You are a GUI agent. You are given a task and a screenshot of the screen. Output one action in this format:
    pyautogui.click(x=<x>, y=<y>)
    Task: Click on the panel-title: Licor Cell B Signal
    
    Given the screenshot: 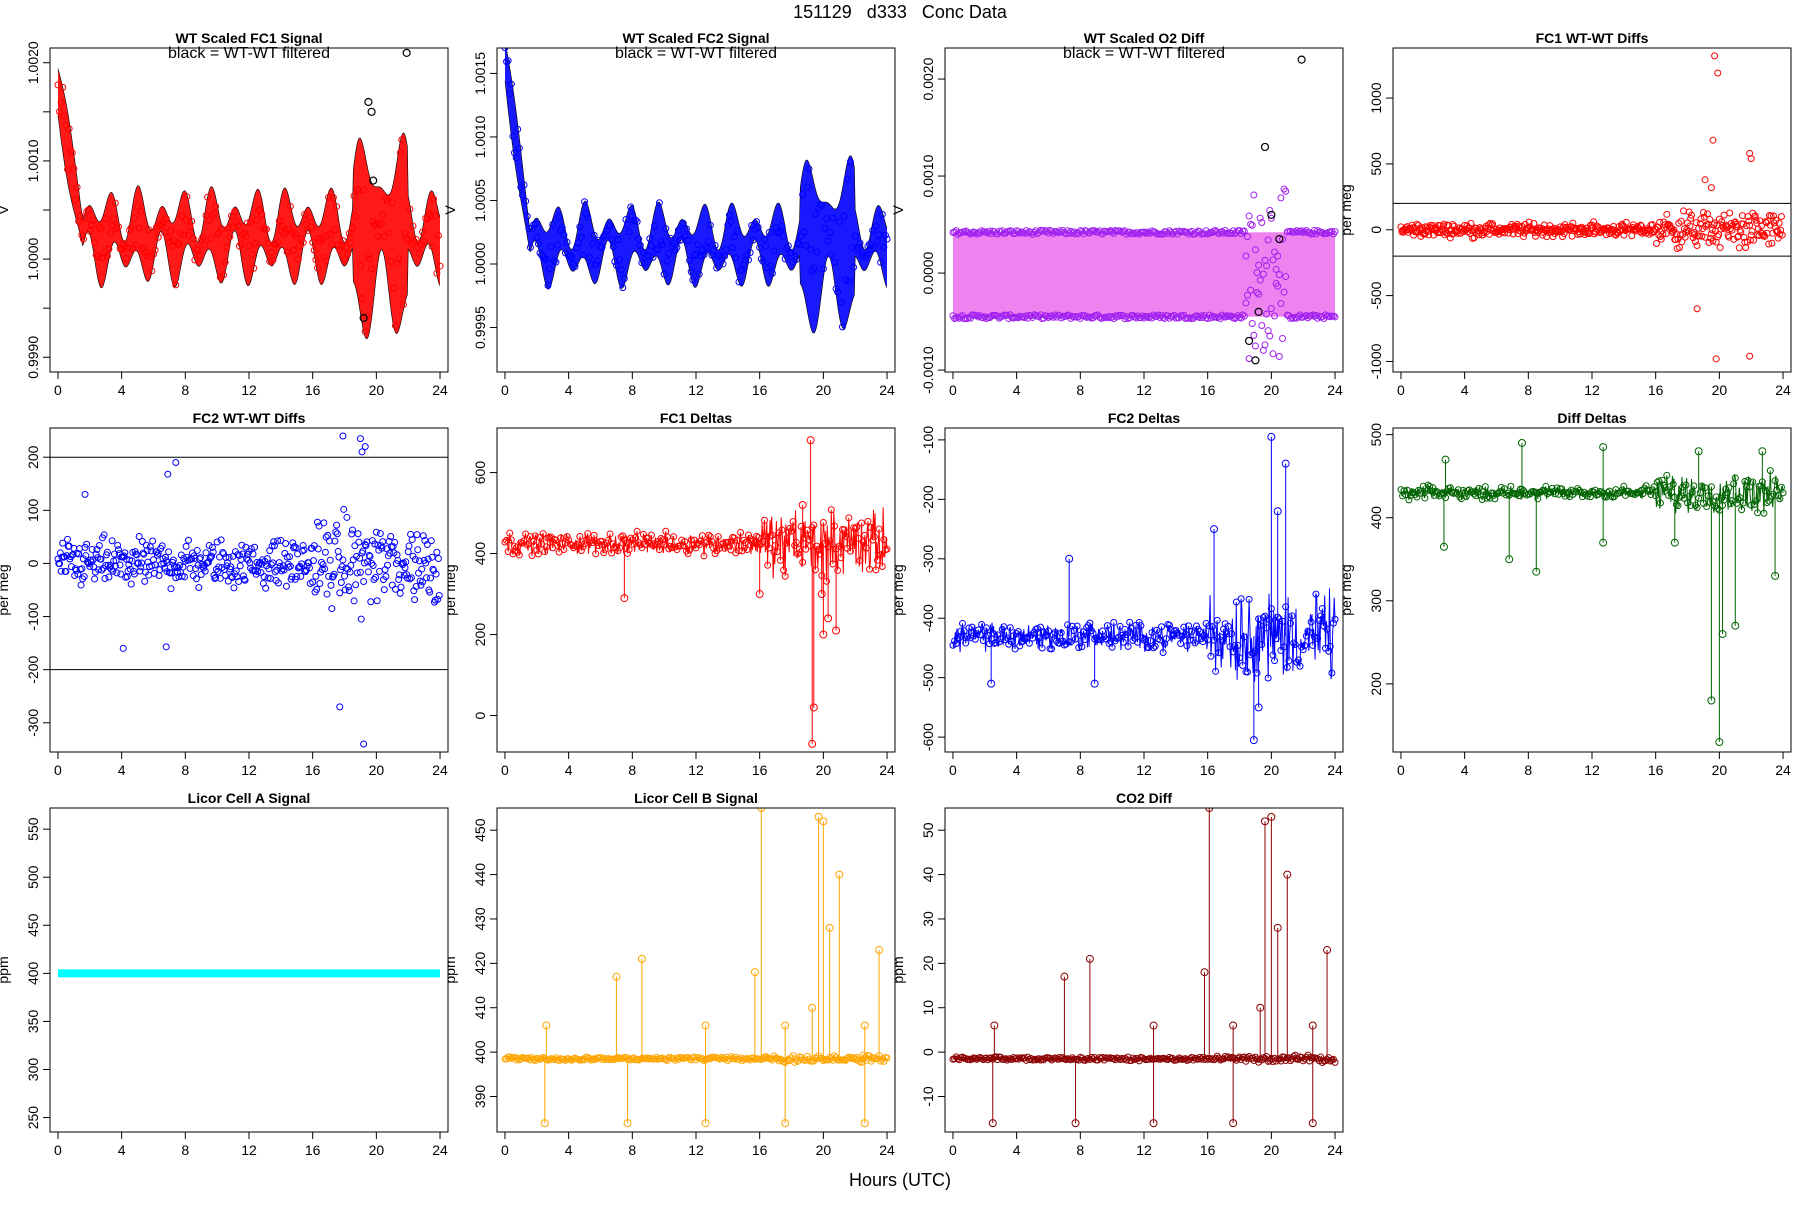 What is the action you would take?
    pyautogui.click(x=696, y=798)
    